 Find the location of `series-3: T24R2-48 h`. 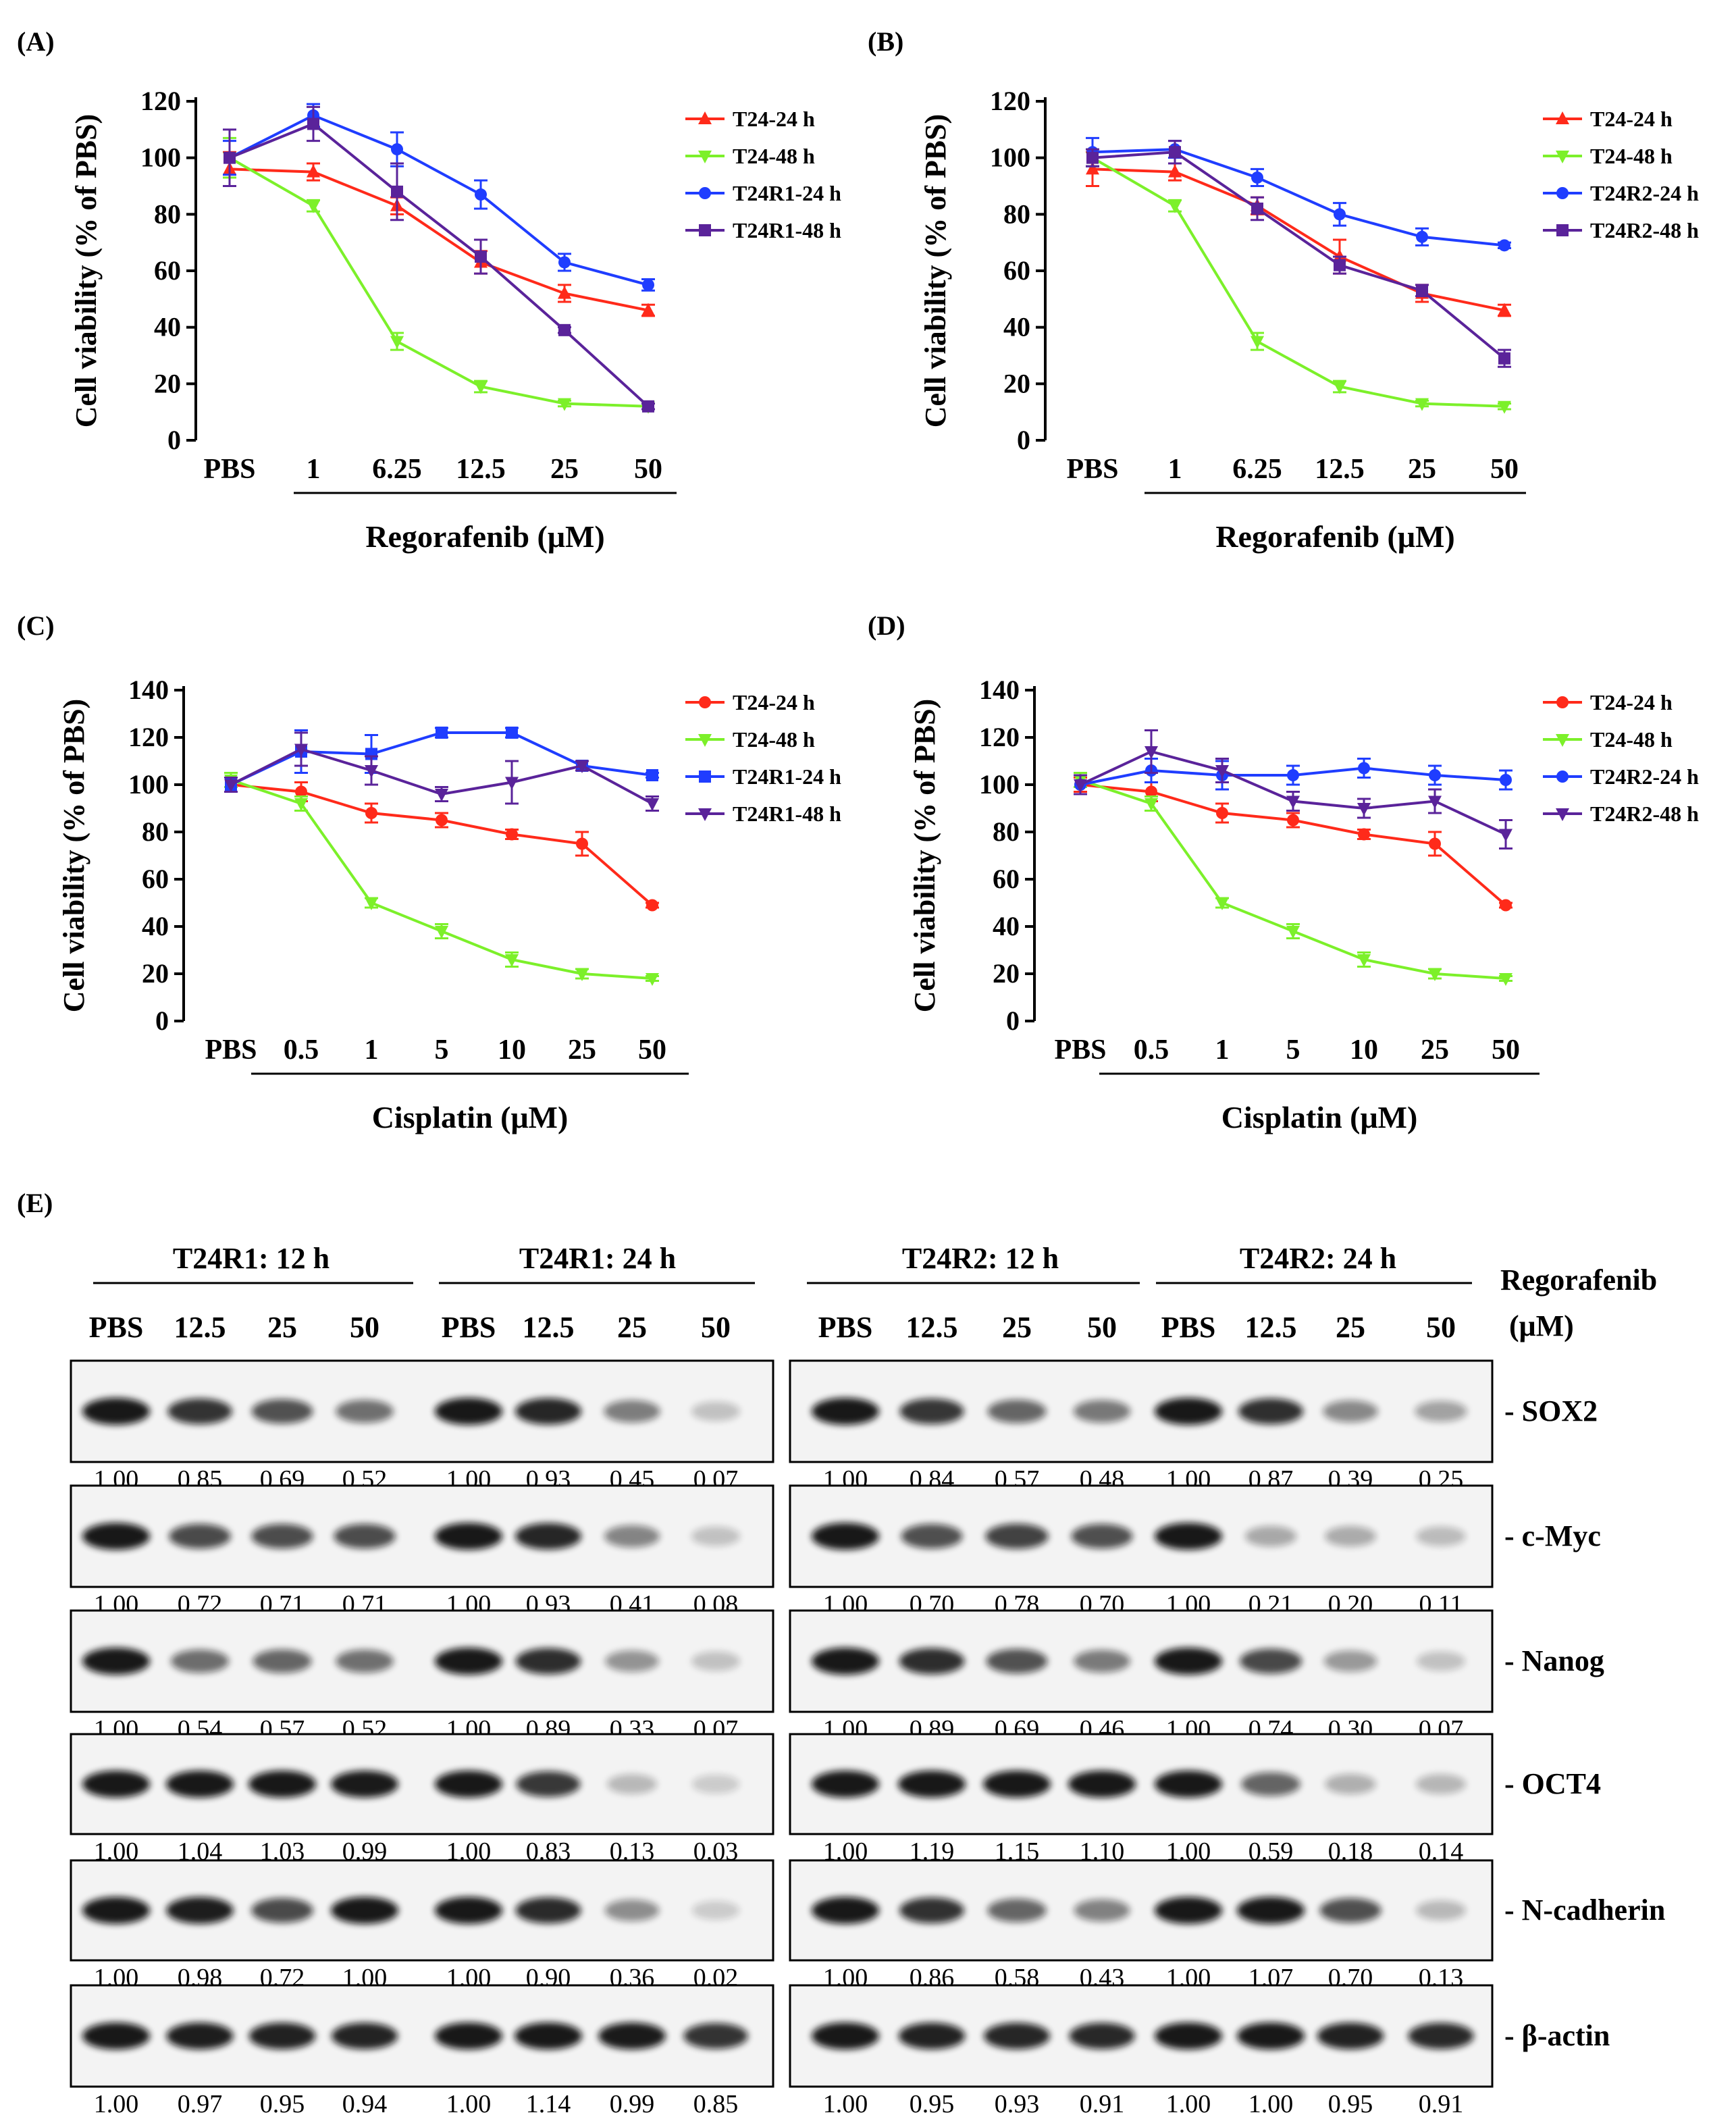

series-3: T24R2-48 h is located at coordinates (1386, 789).